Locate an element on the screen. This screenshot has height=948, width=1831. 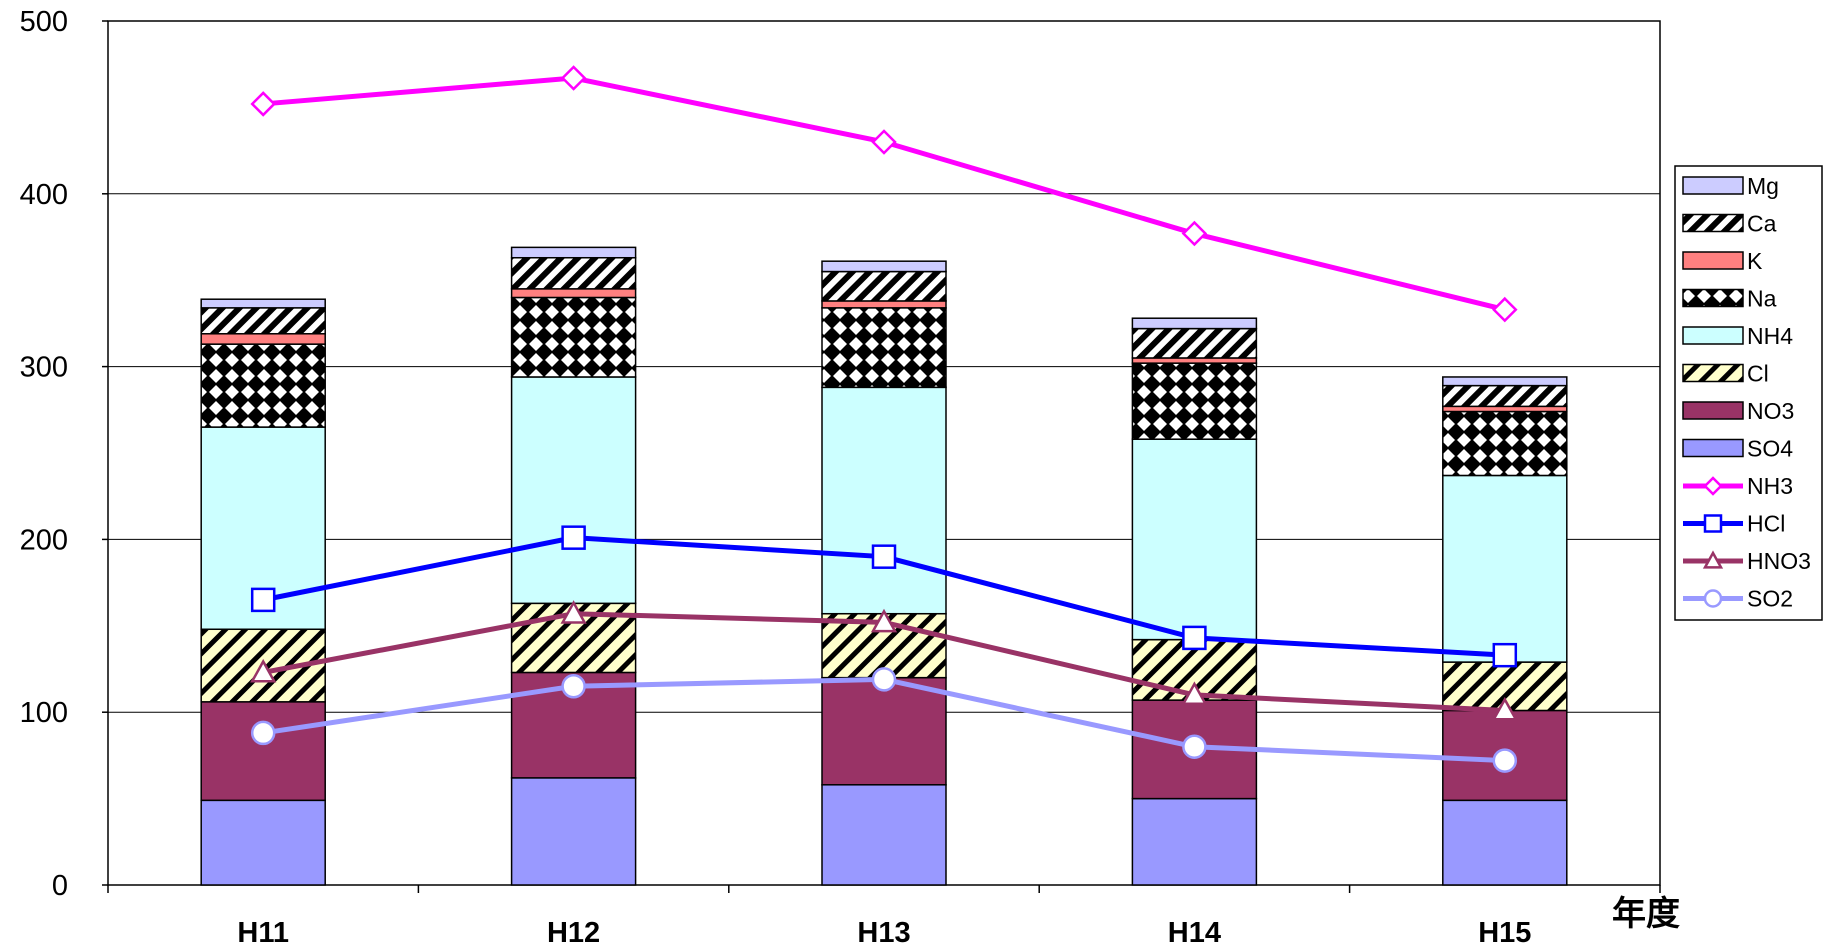
legend-item-ca: Ca is located at coordinates (1729, 224).